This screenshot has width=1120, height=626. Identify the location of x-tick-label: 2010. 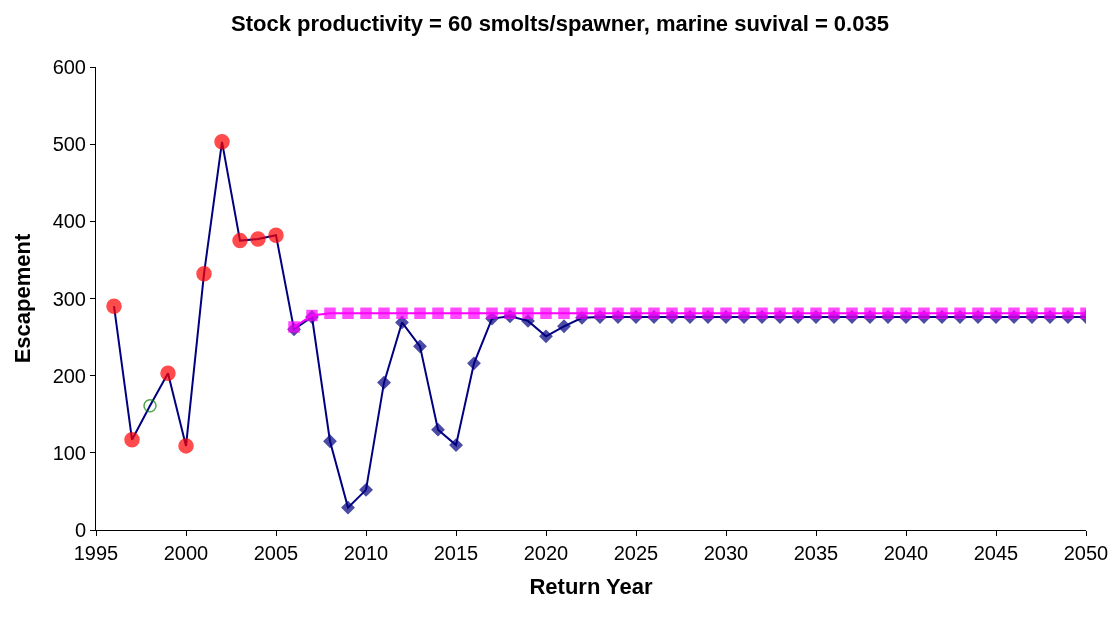
(366, 553).